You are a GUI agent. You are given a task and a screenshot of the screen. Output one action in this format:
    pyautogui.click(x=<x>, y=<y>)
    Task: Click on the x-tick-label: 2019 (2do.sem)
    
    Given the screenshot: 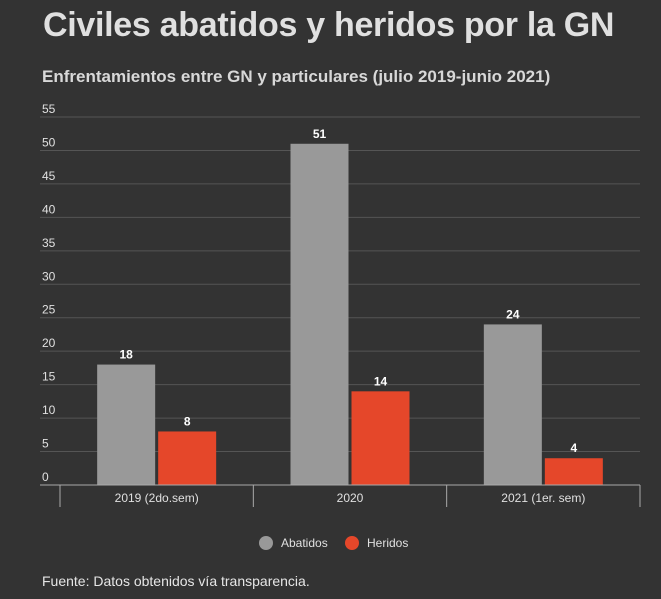 What is the action you would take?
    pyautogui.click(x=157, y=498)
    